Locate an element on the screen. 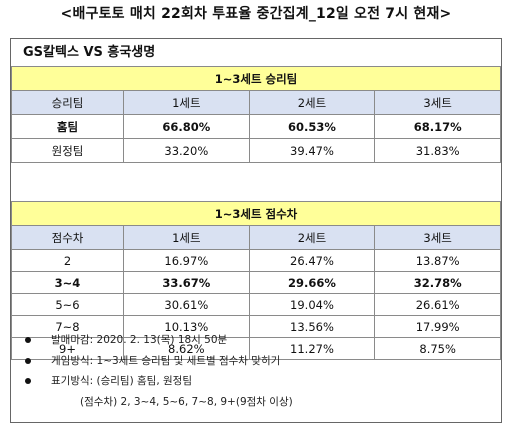  note-format-continued: (점수차) 2, 3~4, 5~6, 7~8, 9+(9점차 이상) is located at coordinates (256, 402).